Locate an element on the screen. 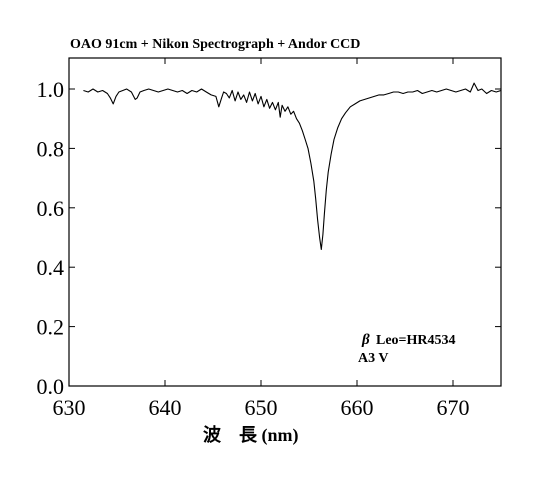 This screenshot has height=483, width=533. y-tick-label: 0.6 is located at coordinates (51, 208).